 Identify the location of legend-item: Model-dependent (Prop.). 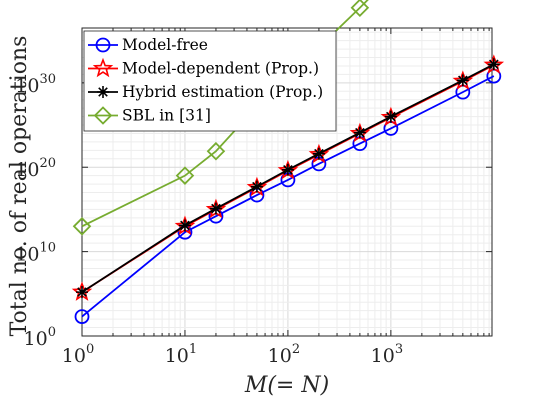
(203, 67).